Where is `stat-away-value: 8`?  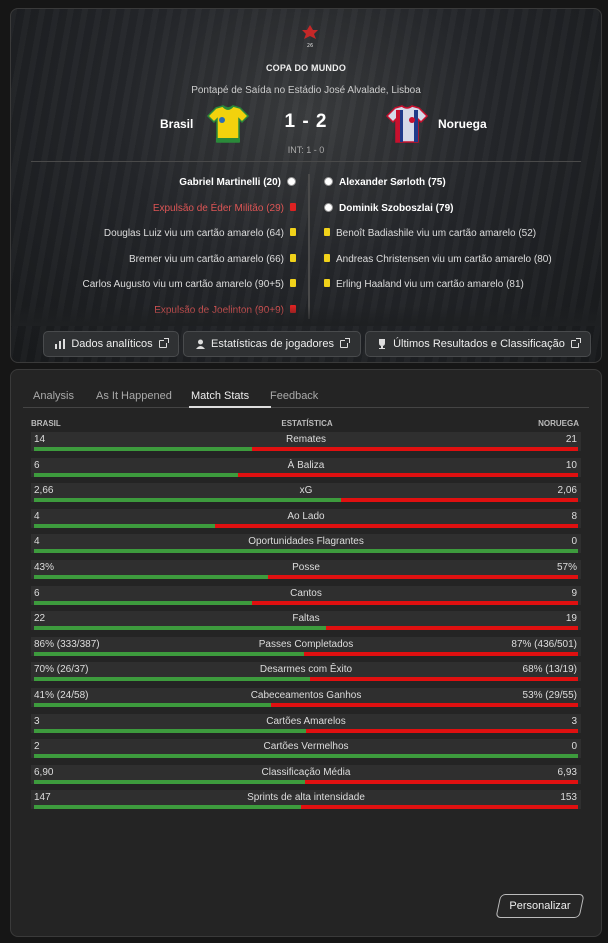
stat-away-value: 8 is located at coordinates (574, 516).